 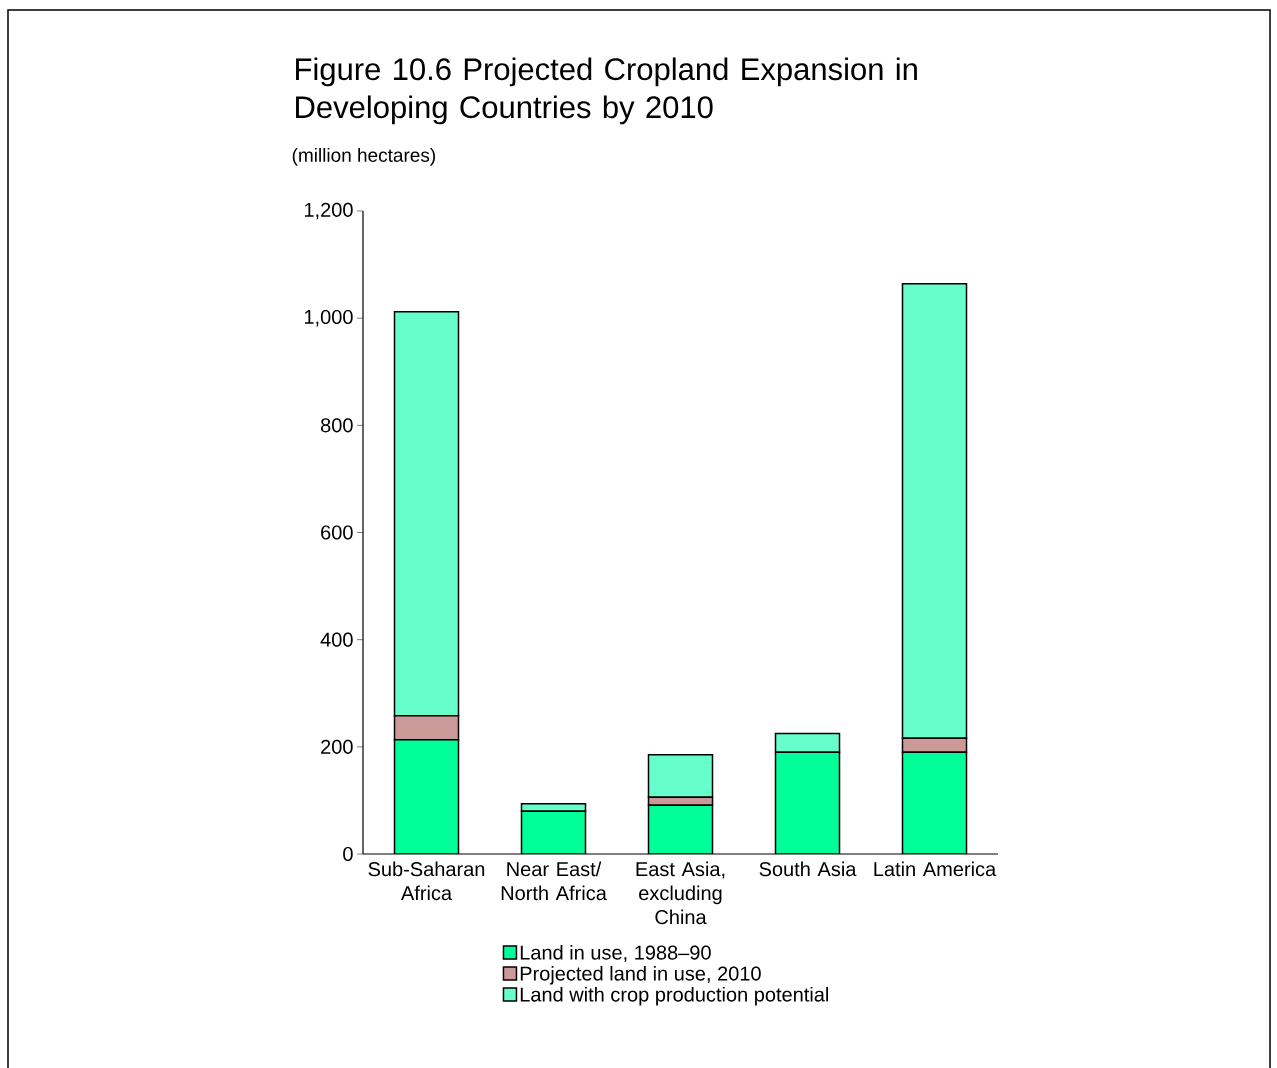 I want to click on legend-label: Land with crop production potential, so click(x=674, y=996).